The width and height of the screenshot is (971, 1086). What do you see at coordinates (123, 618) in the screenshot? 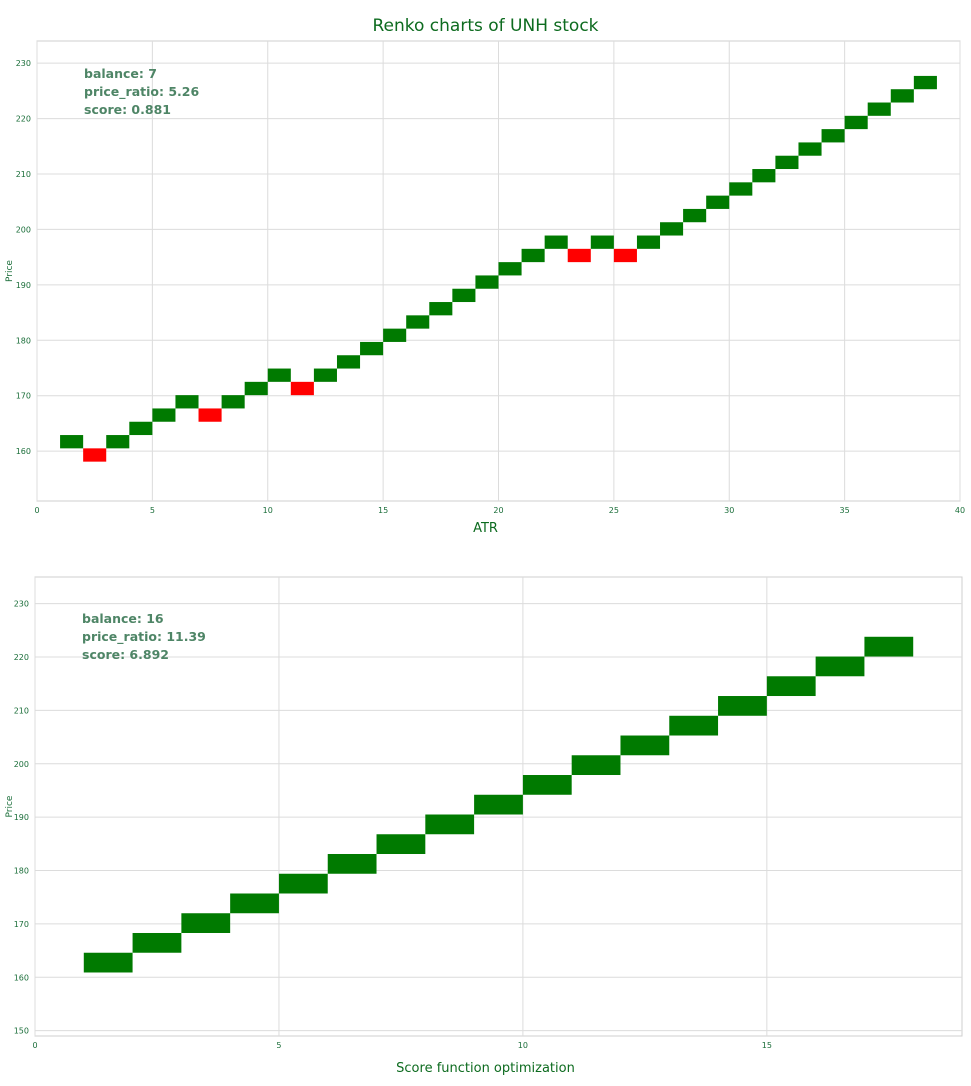
I see `chart1-annotation: balance: 16` at bounding box center [123, 618].